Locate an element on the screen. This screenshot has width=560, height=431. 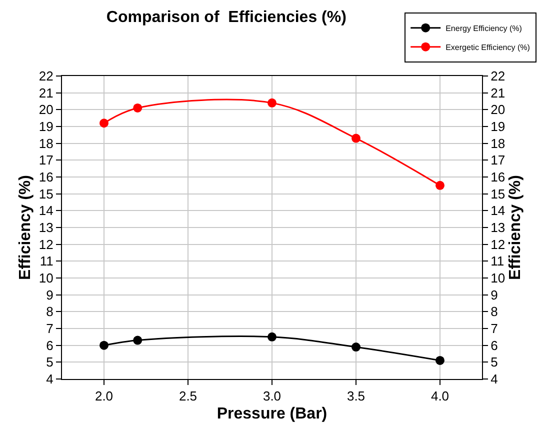
y2-tick-label: 17 is located at coordinates (498, 160).